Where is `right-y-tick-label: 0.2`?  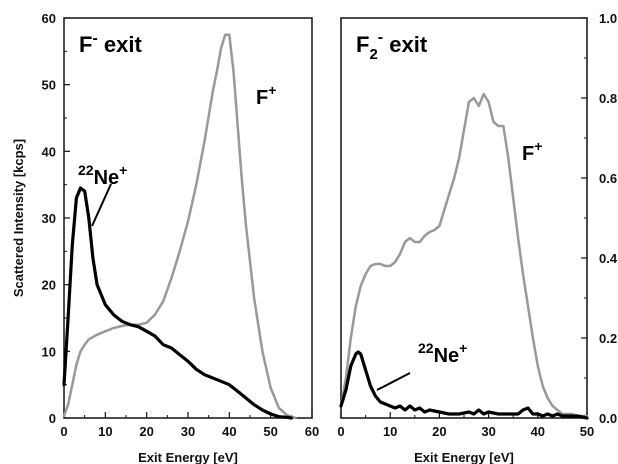
right-y-tick-label: 0.2 is located at coordinates (608, 338).